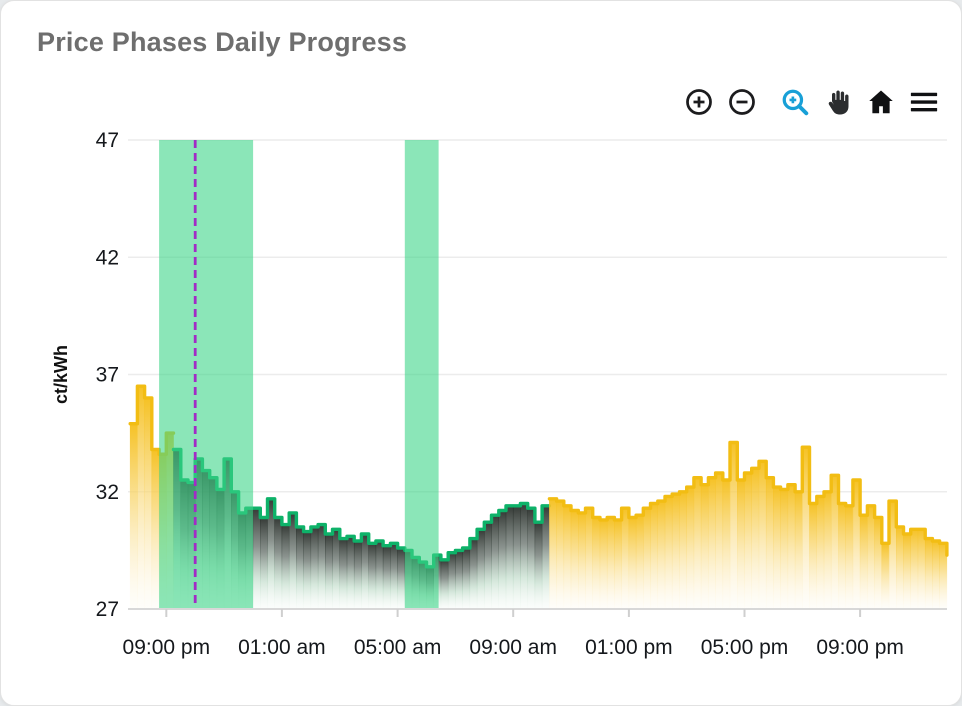 Image resolution: width=962 pixels, height=706 pixels. I want to click on y-tick-label: 47, so click(107, 140).